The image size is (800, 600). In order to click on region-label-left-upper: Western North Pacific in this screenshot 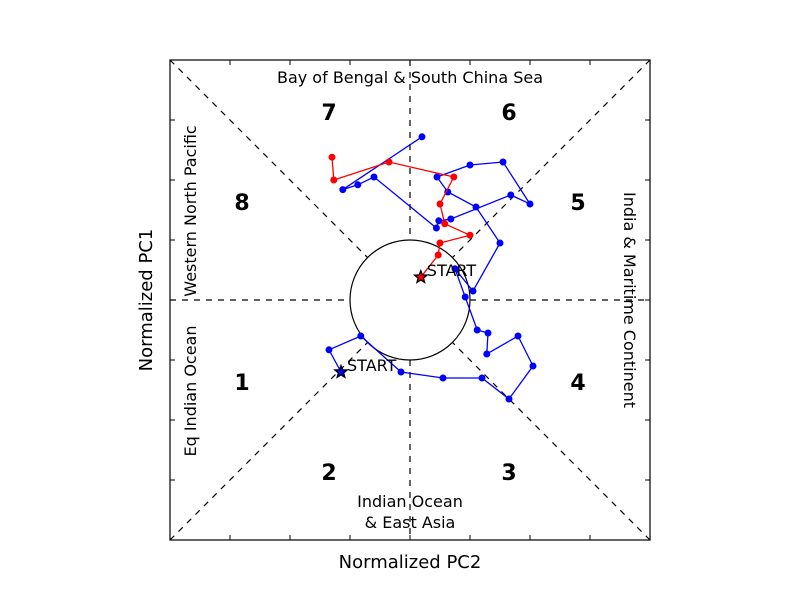, I will do `click(190, 210)`.